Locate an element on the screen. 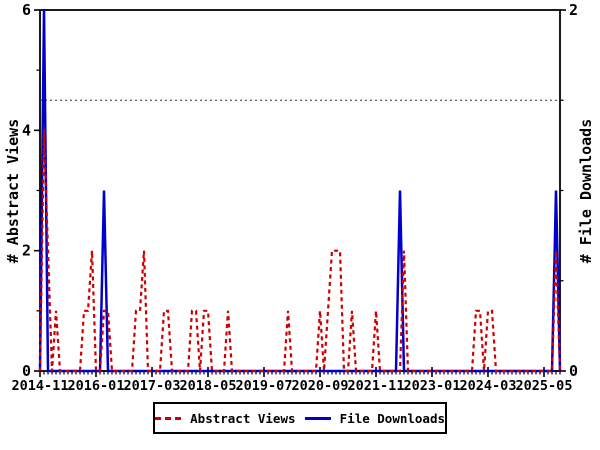 The height and width of the screenshot is (450, 600). svg-text: 2014-11 is located at coordinates (40, 386).